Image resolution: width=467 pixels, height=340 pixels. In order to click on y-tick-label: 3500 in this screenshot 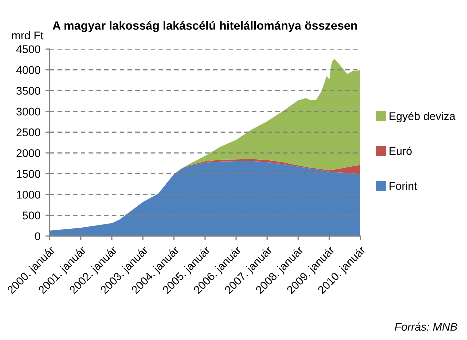, I will do `click(28, 91)`.